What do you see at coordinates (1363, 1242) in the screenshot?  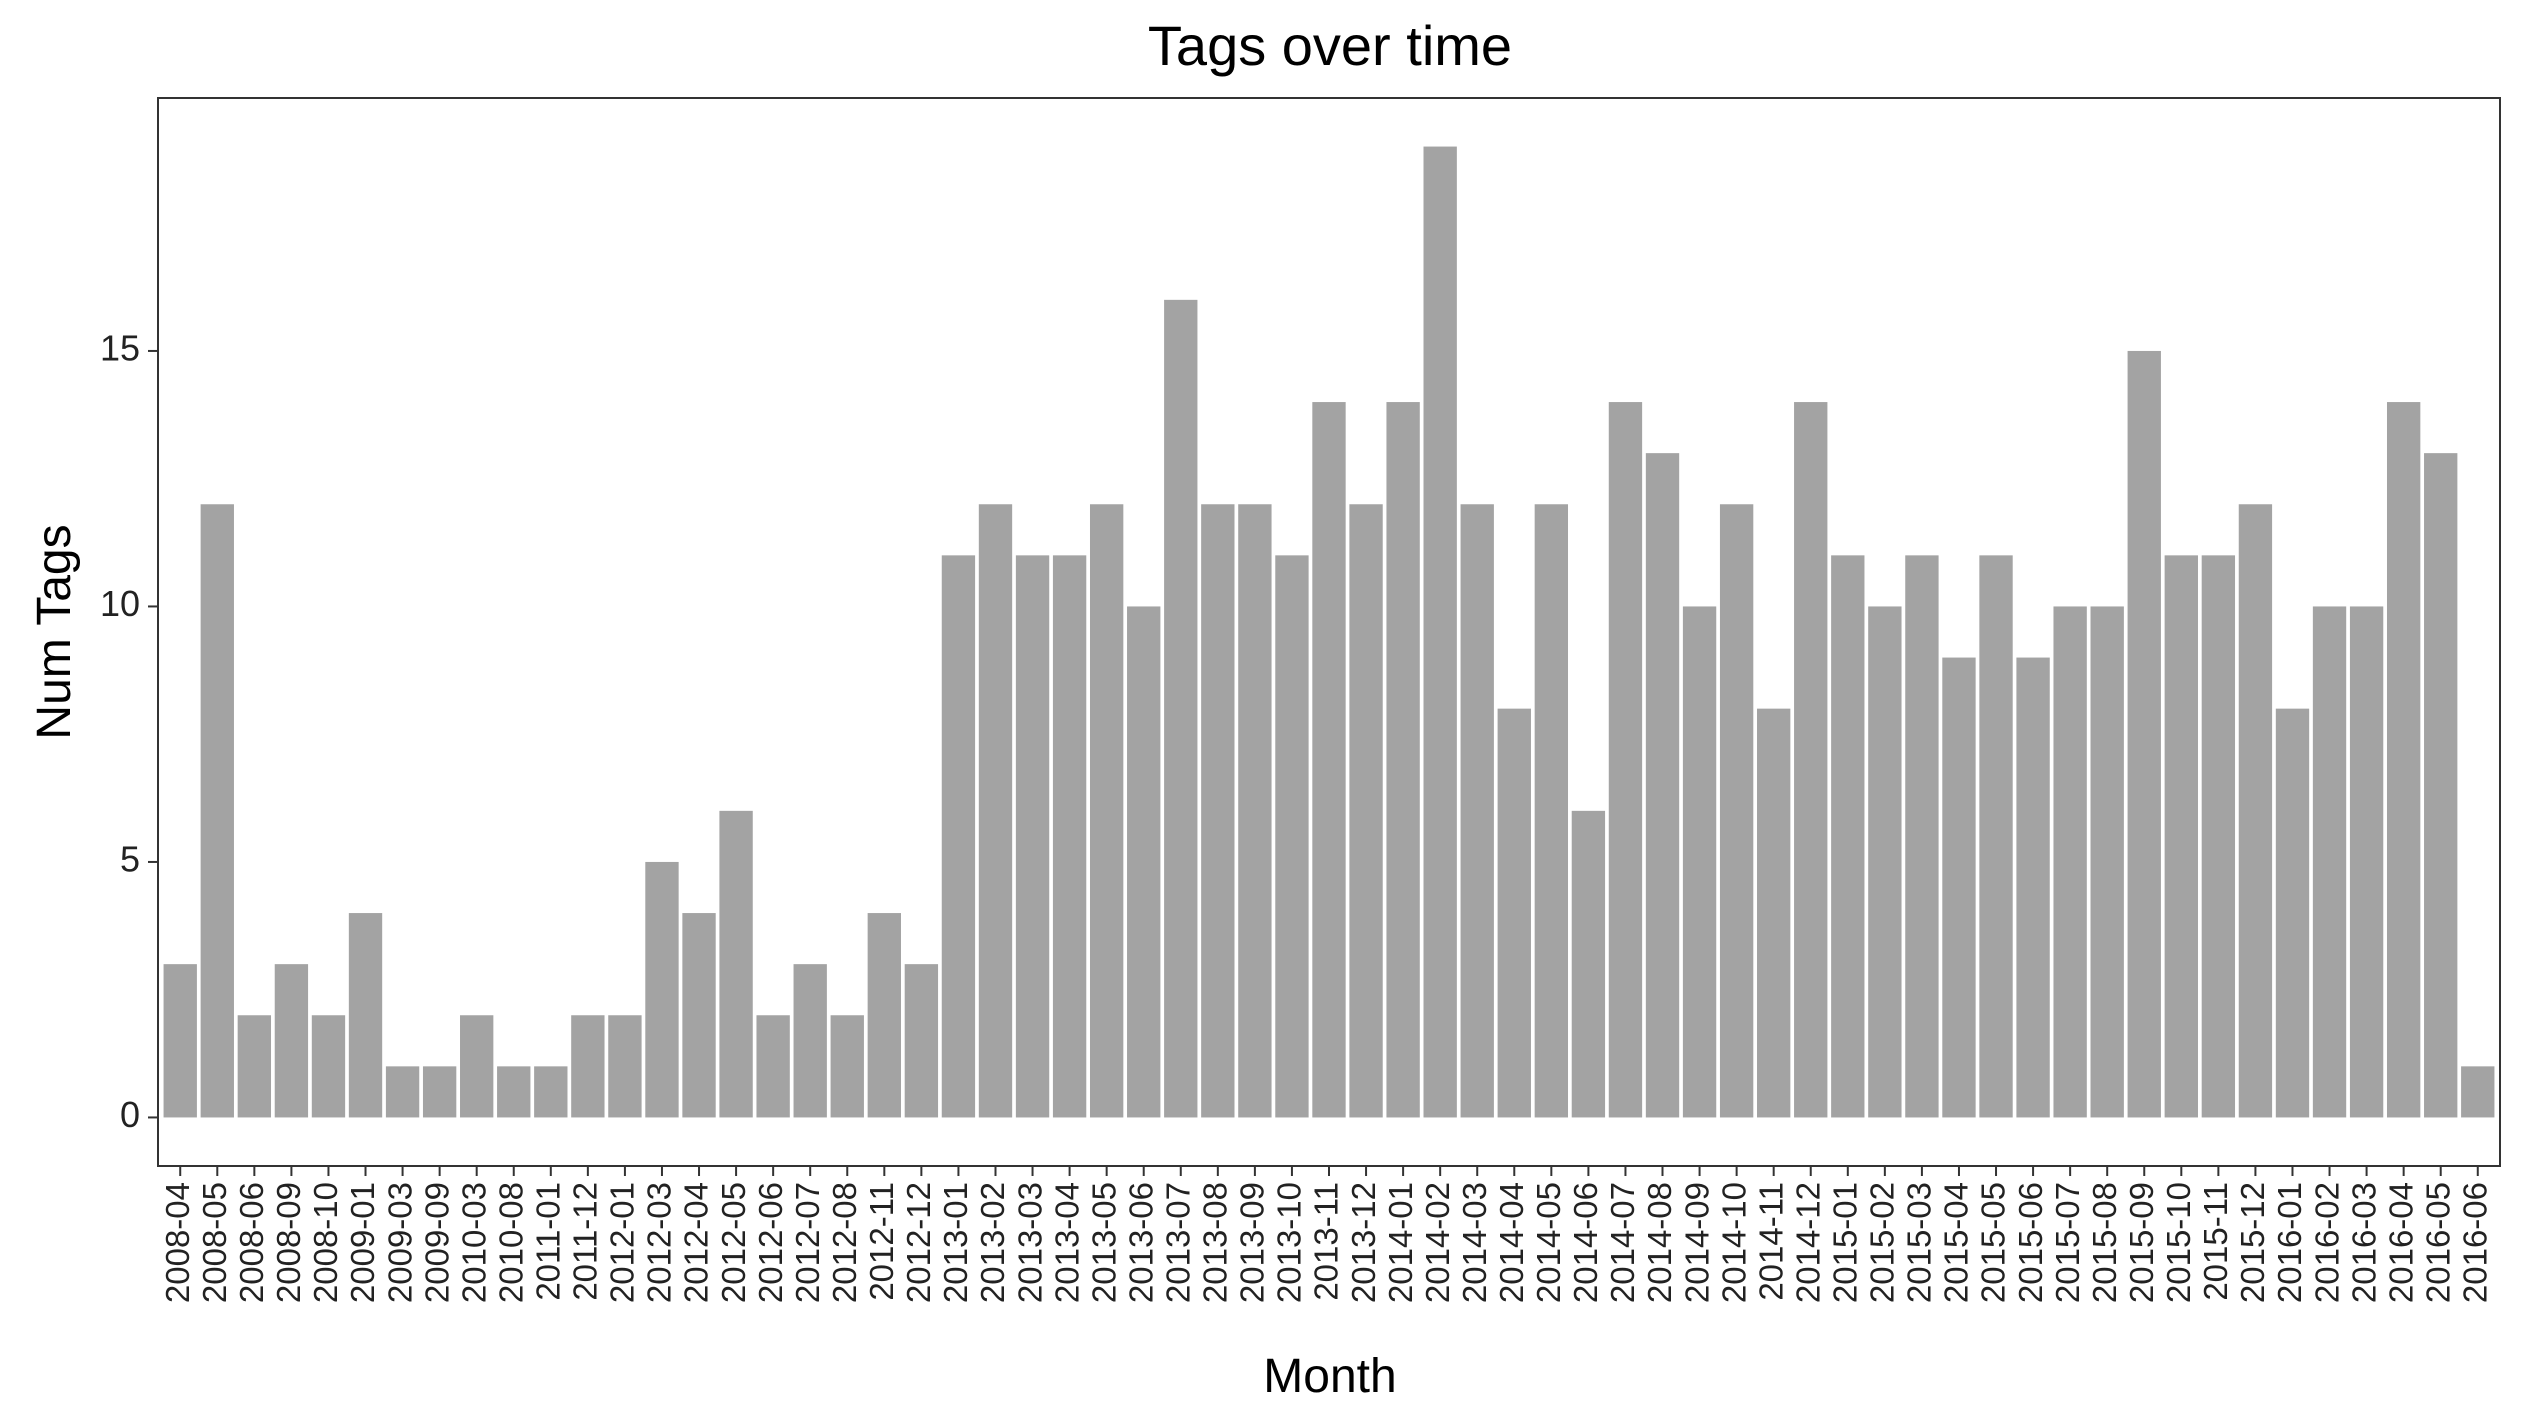 I see `x-tick-label: 2013-12` at bounding box center [1363, 1242].